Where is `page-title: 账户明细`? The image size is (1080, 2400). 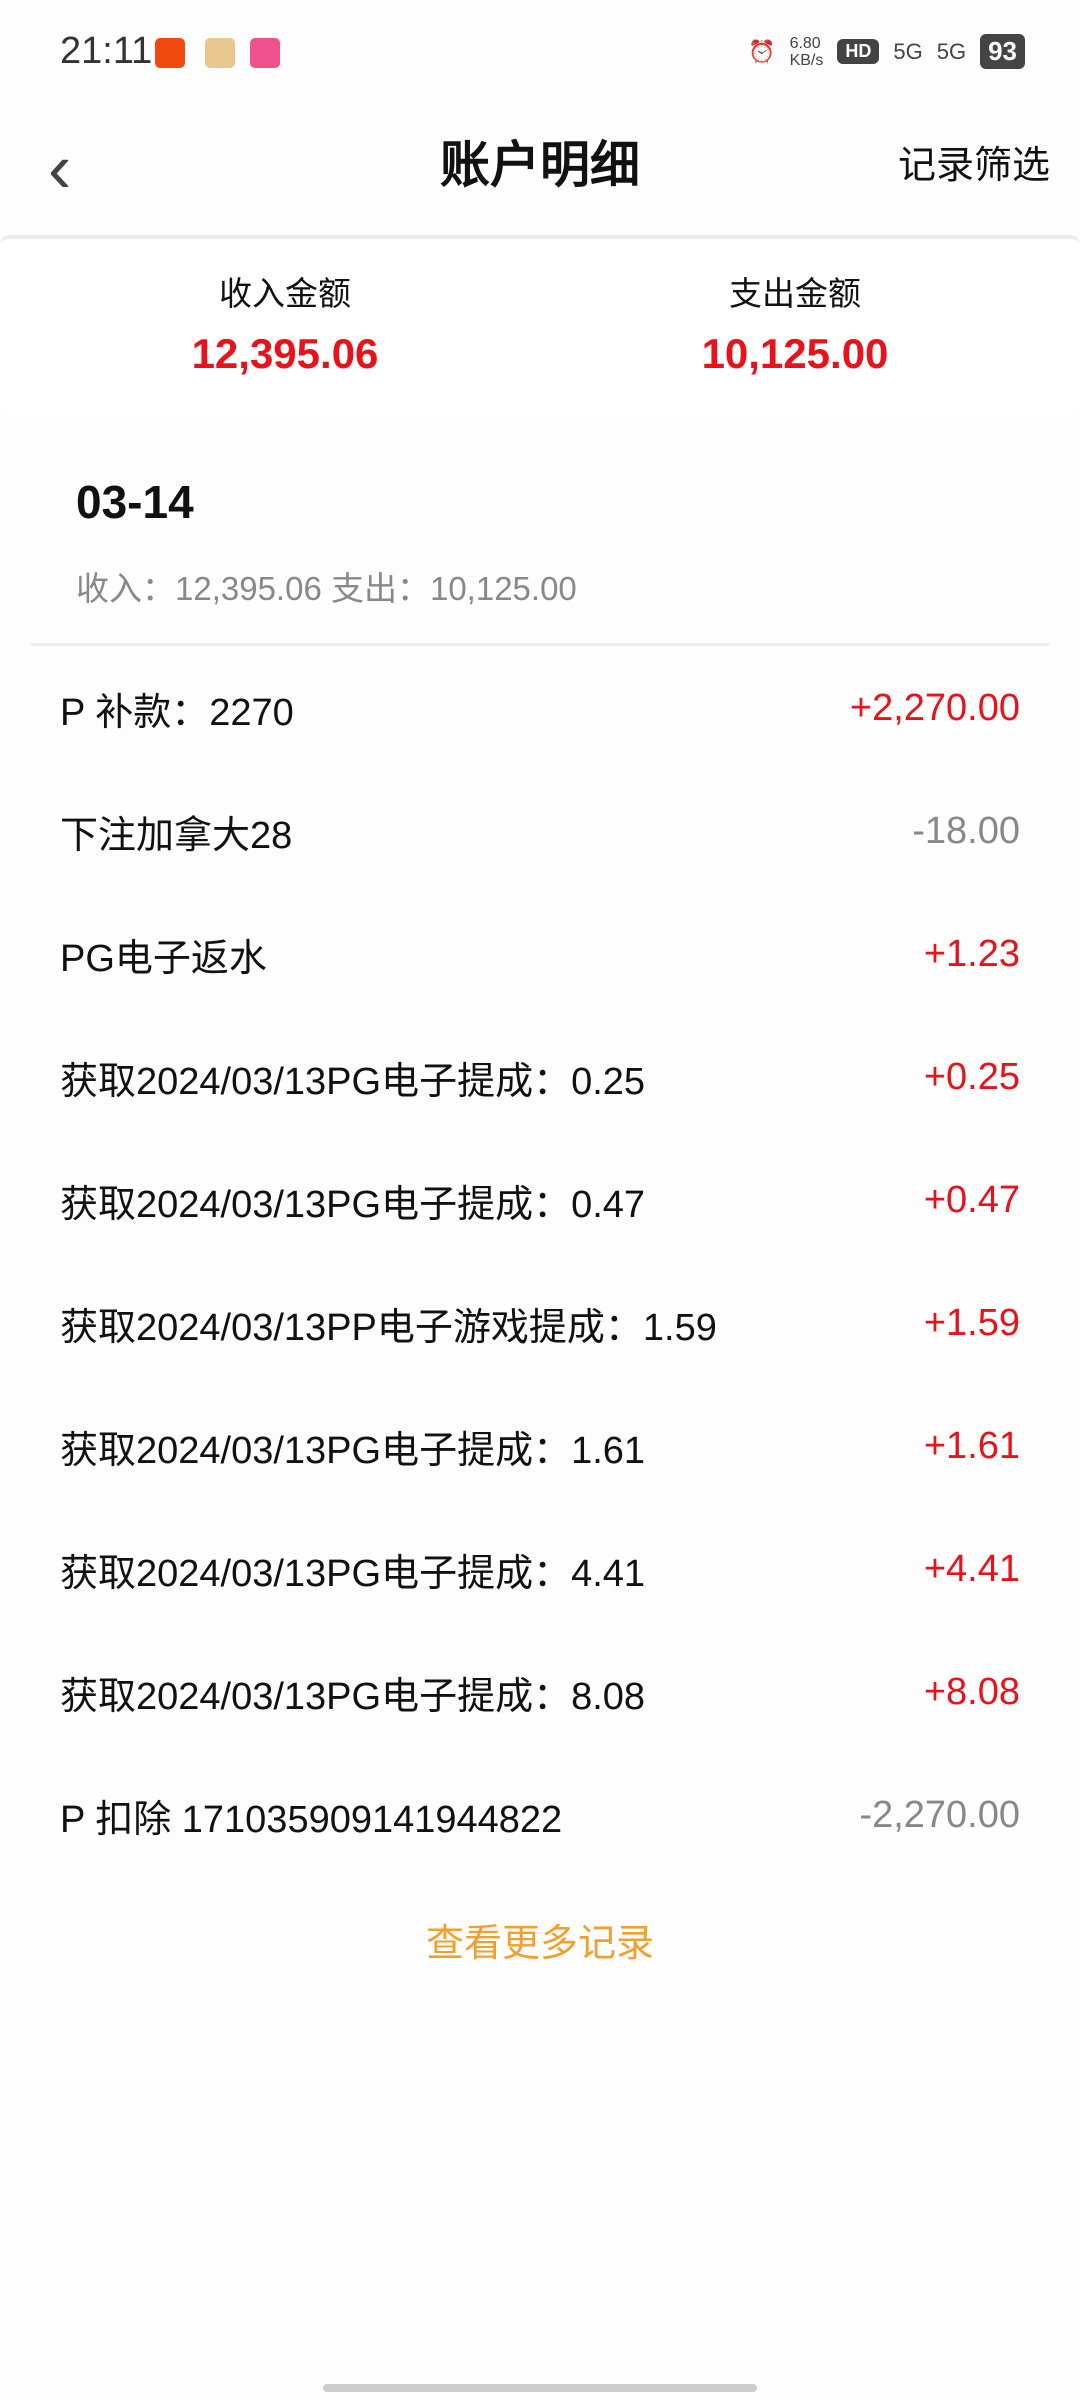
page-title: 账户明细 is located at coordinates (540, 165).